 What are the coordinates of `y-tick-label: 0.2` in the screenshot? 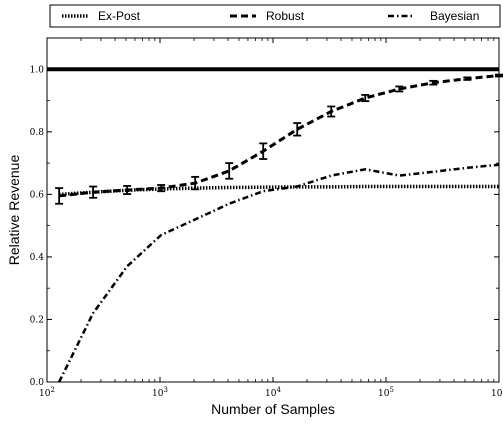 It's located at (37, 320).